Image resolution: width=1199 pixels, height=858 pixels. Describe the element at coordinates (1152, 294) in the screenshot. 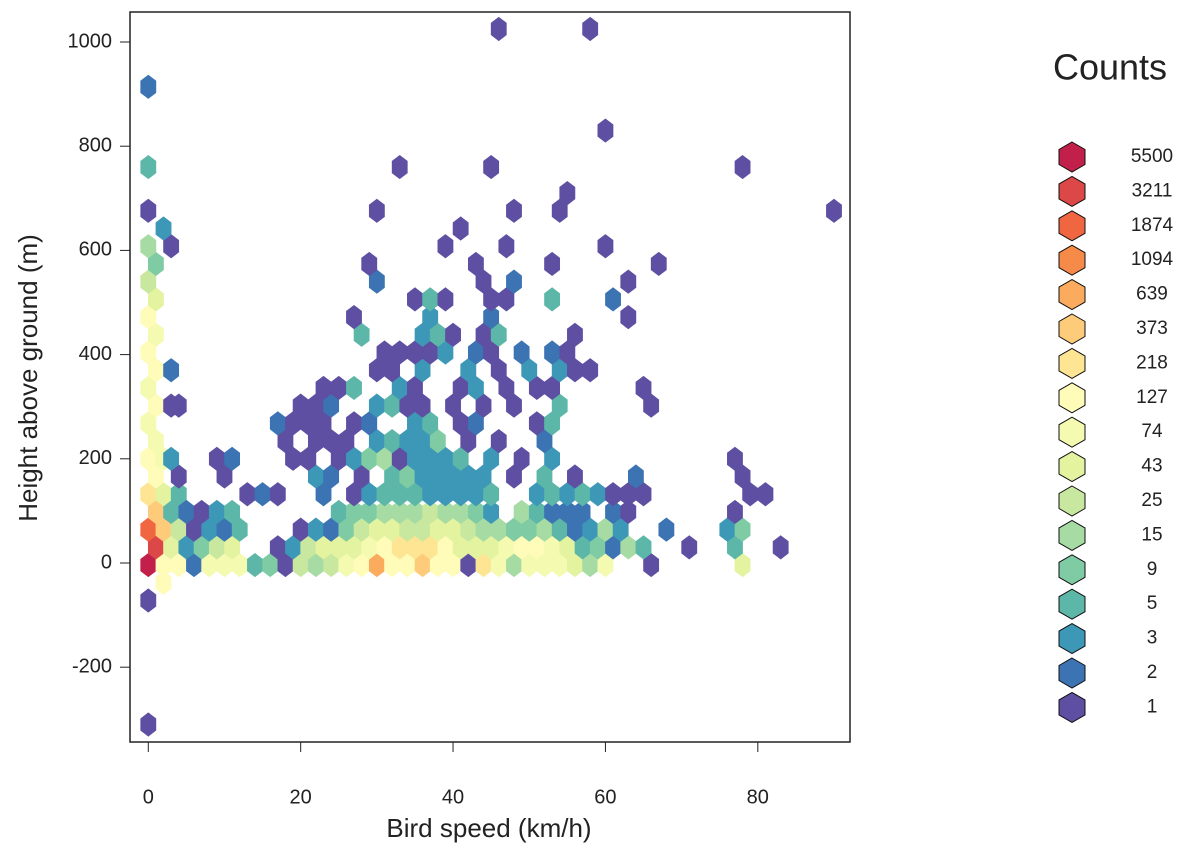

I see `legend-label: 639` at that location.